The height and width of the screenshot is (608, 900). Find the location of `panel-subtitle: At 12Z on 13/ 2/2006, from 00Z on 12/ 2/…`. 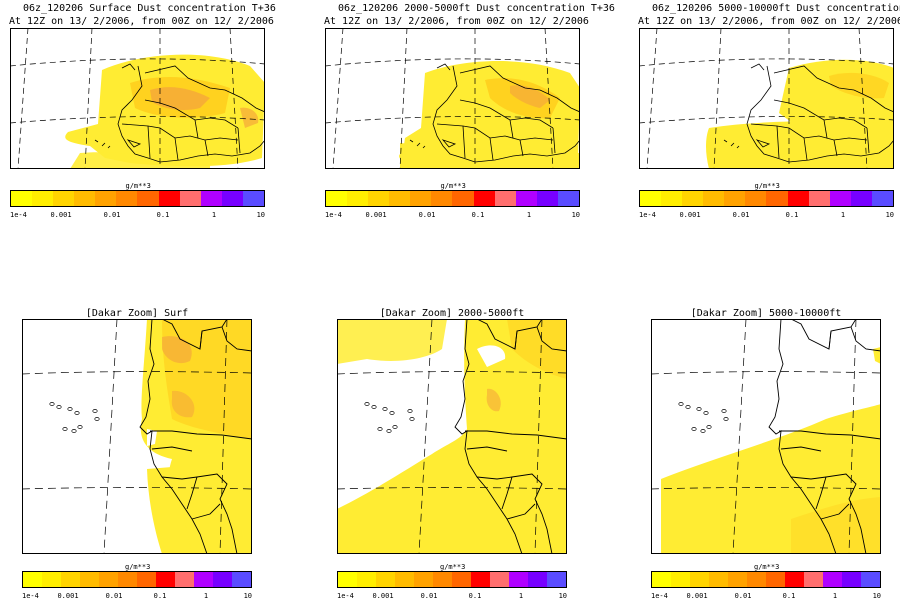

panel-subtitle: At 12Z on 13/ 2/2006, from 00Z on 12/ 2/… is located at coordinates (141, 21).